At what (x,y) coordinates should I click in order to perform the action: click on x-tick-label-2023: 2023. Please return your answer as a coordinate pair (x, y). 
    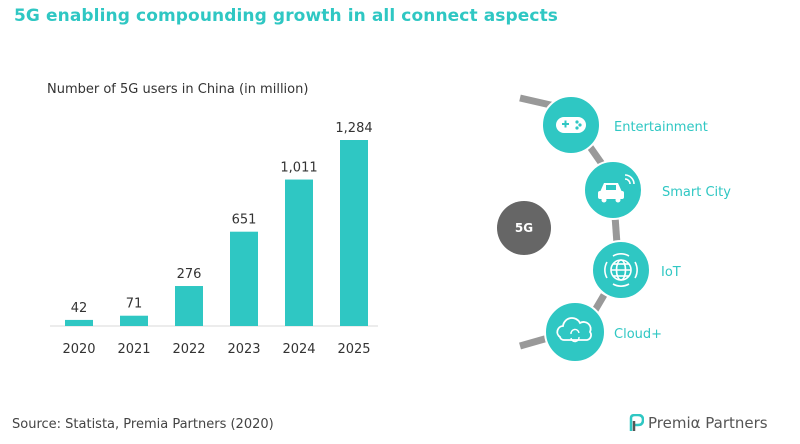
    Looking at the image, I should click on (243, 349).